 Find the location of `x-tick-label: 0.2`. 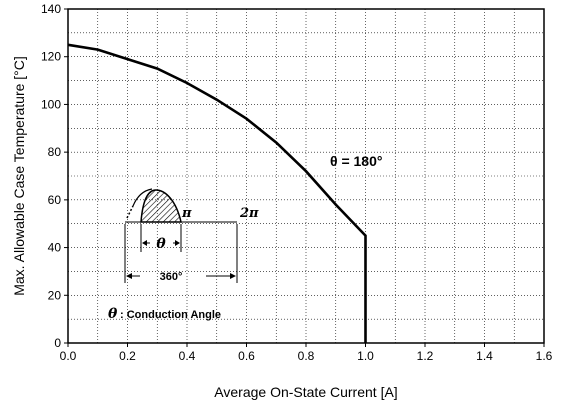

x-tick-label: 0.2 is located at coordinates (127, 356).